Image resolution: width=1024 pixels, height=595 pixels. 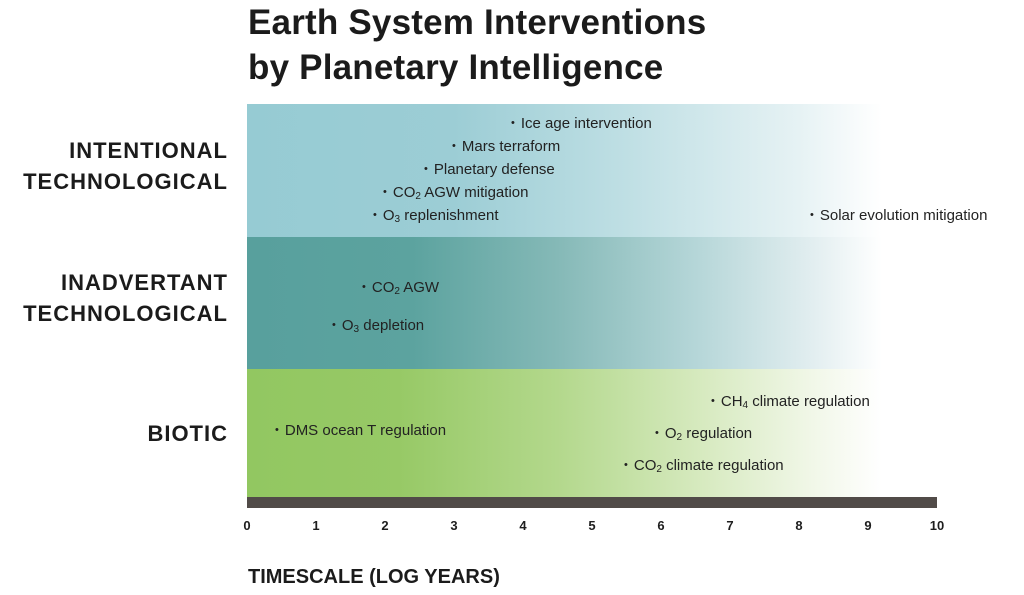 I want to click on band-inadvertant-technological, so click(x=592, y=303).